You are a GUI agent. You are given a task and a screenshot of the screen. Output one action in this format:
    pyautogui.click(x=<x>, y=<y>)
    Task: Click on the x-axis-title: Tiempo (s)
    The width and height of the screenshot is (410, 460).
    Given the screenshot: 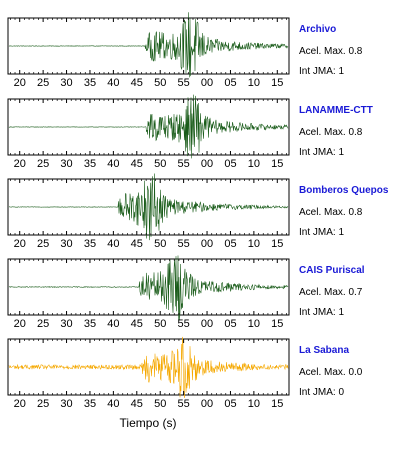 What is the action you would take?
    pyautogui.click(x=148, y=423)
    